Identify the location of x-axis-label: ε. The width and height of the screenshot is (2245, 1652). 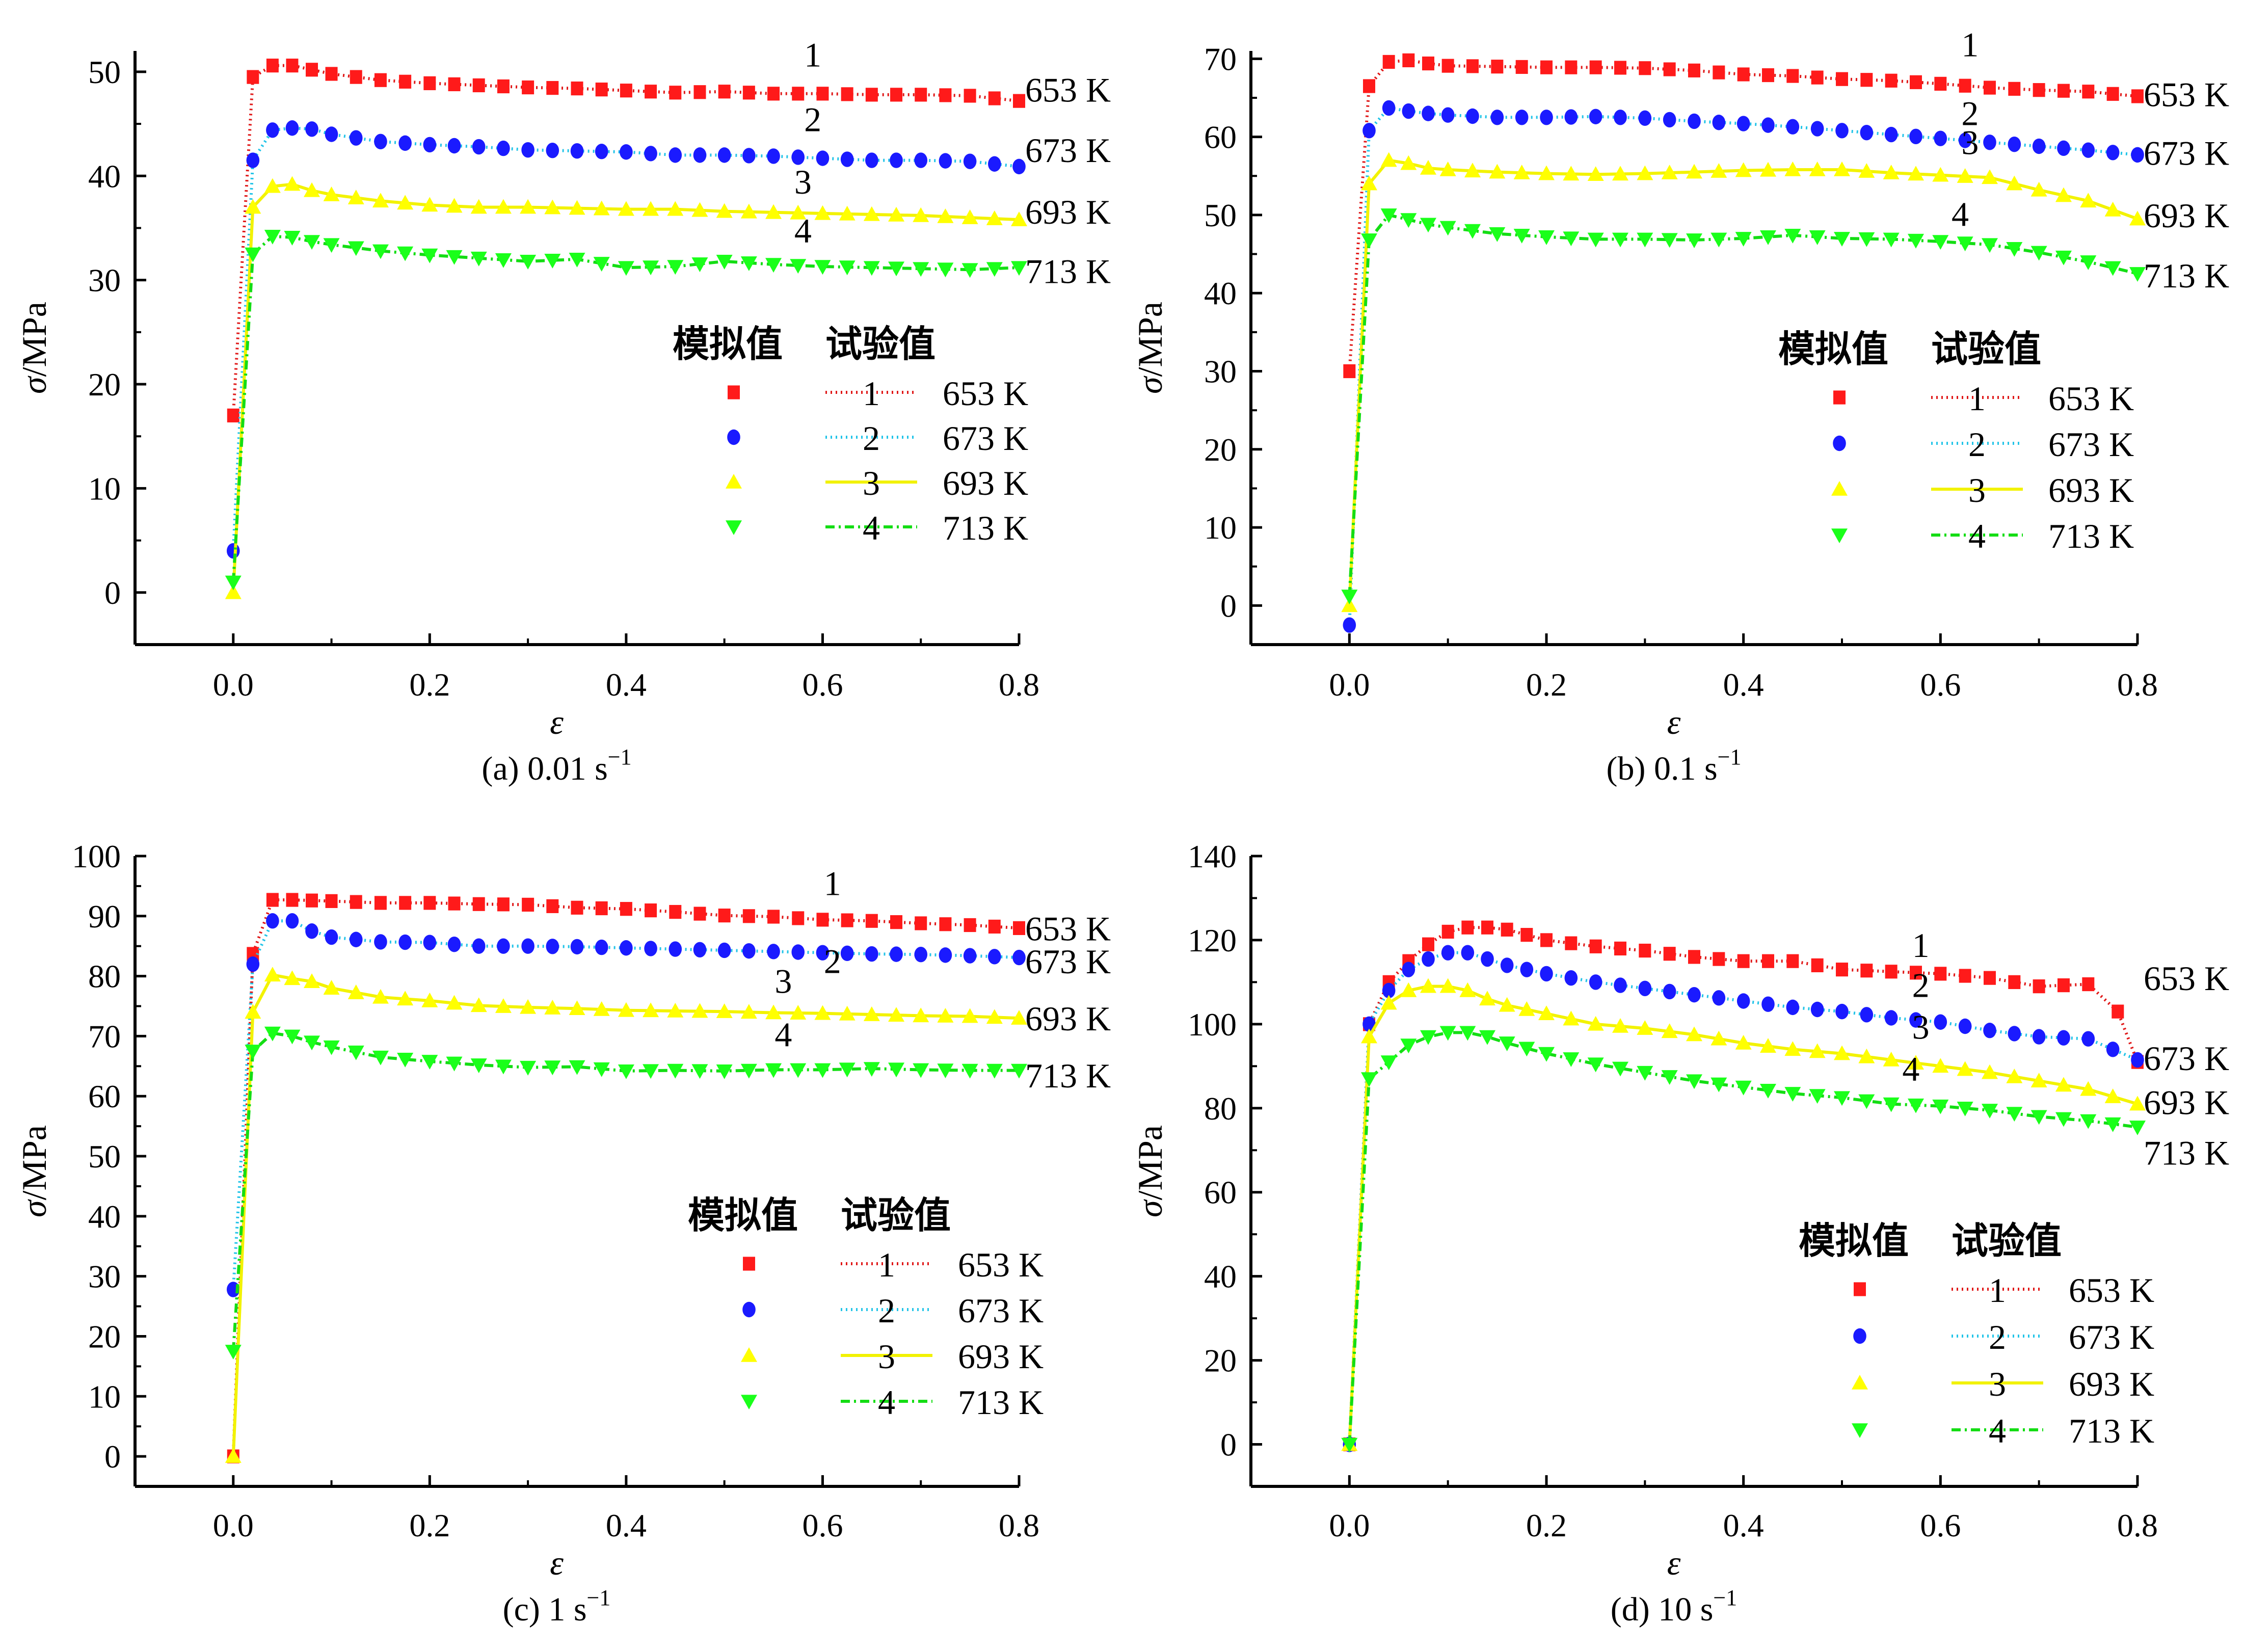
(1674, 1562).